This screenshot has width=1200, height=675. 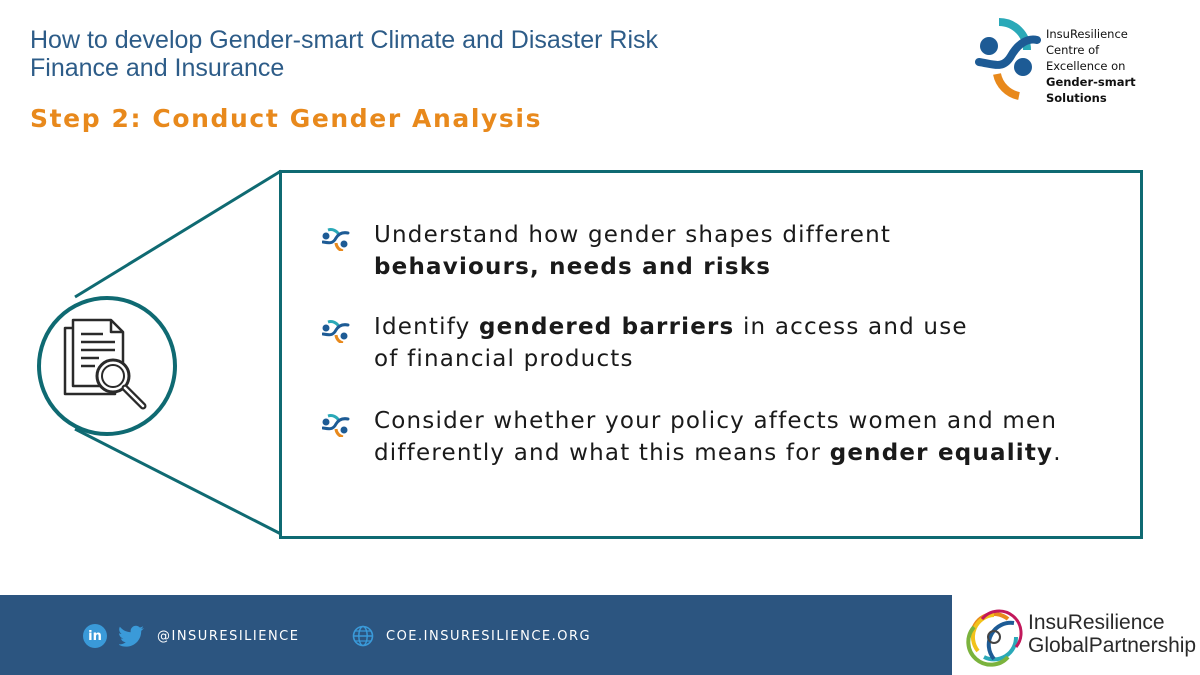 I want to click on bullet-3-pre: differently and what this means for, so click(x=602, y=453).